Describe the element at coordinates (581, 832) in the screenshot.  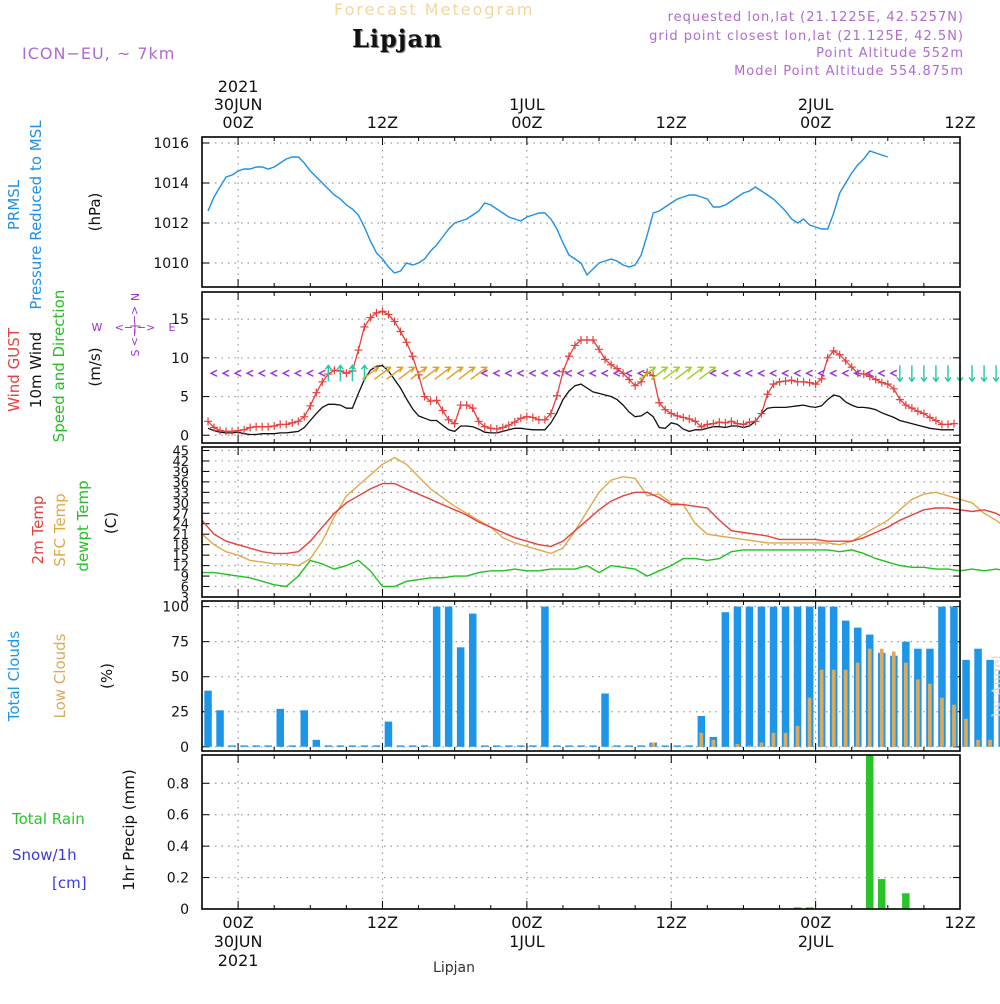
I see `panel-frame-precip` at that location.